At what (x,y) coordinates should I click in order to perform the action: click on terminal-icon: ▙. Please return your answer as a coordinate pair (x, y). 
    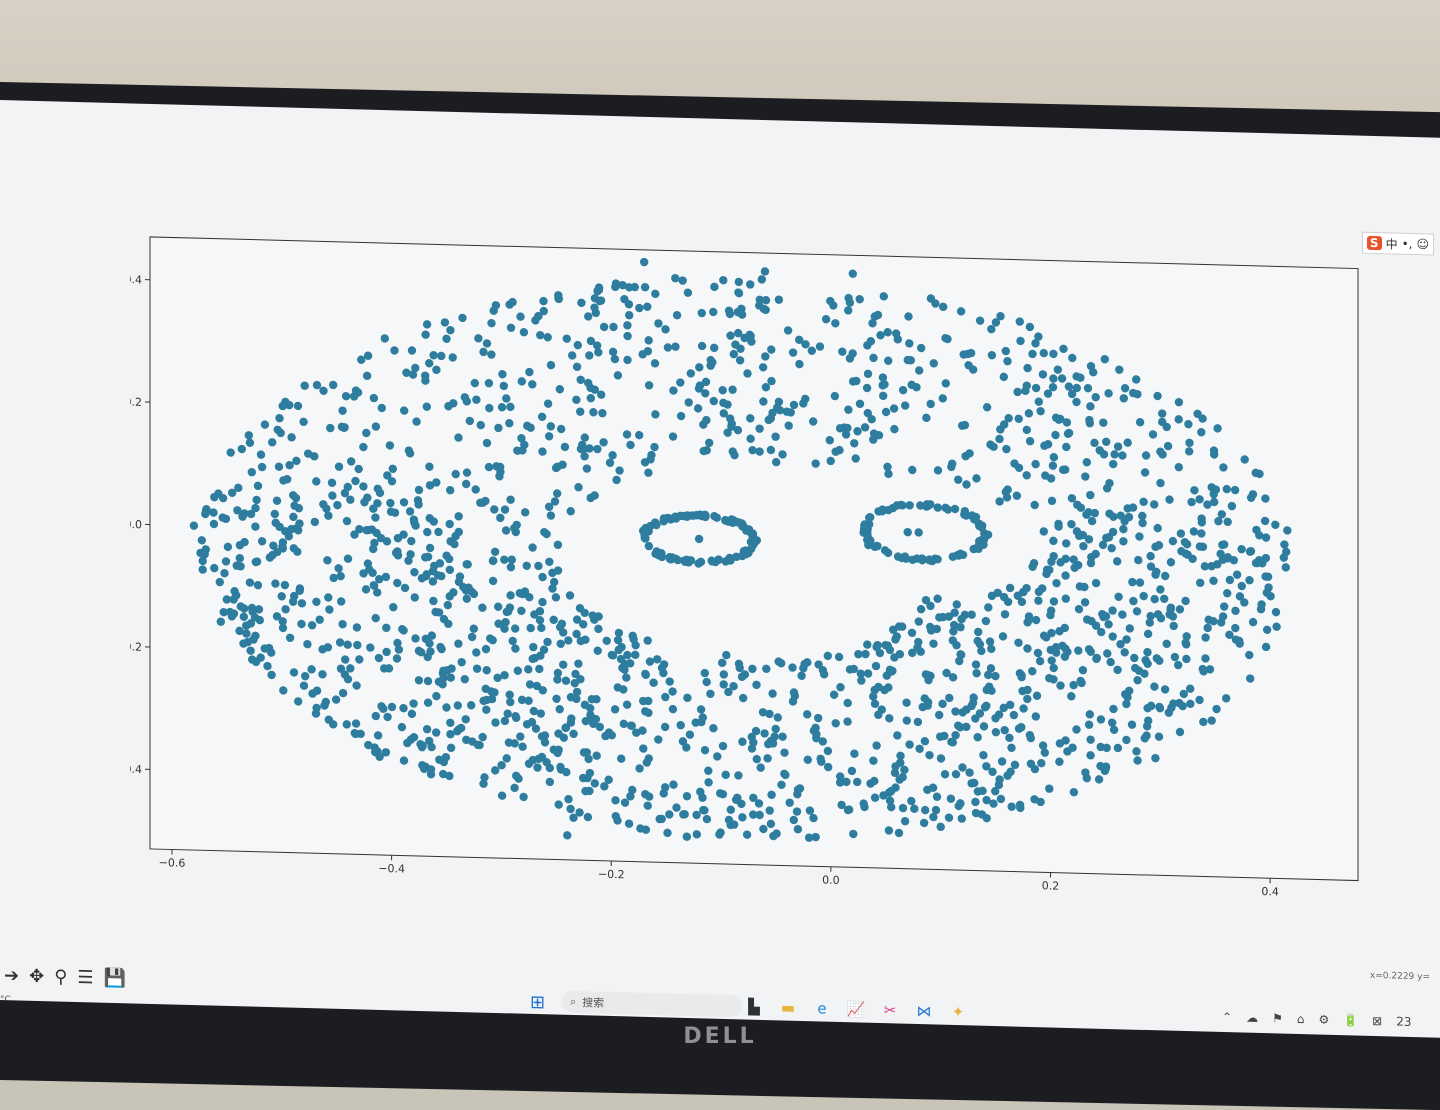
    Looking at the image, I should click on (754, 1006).